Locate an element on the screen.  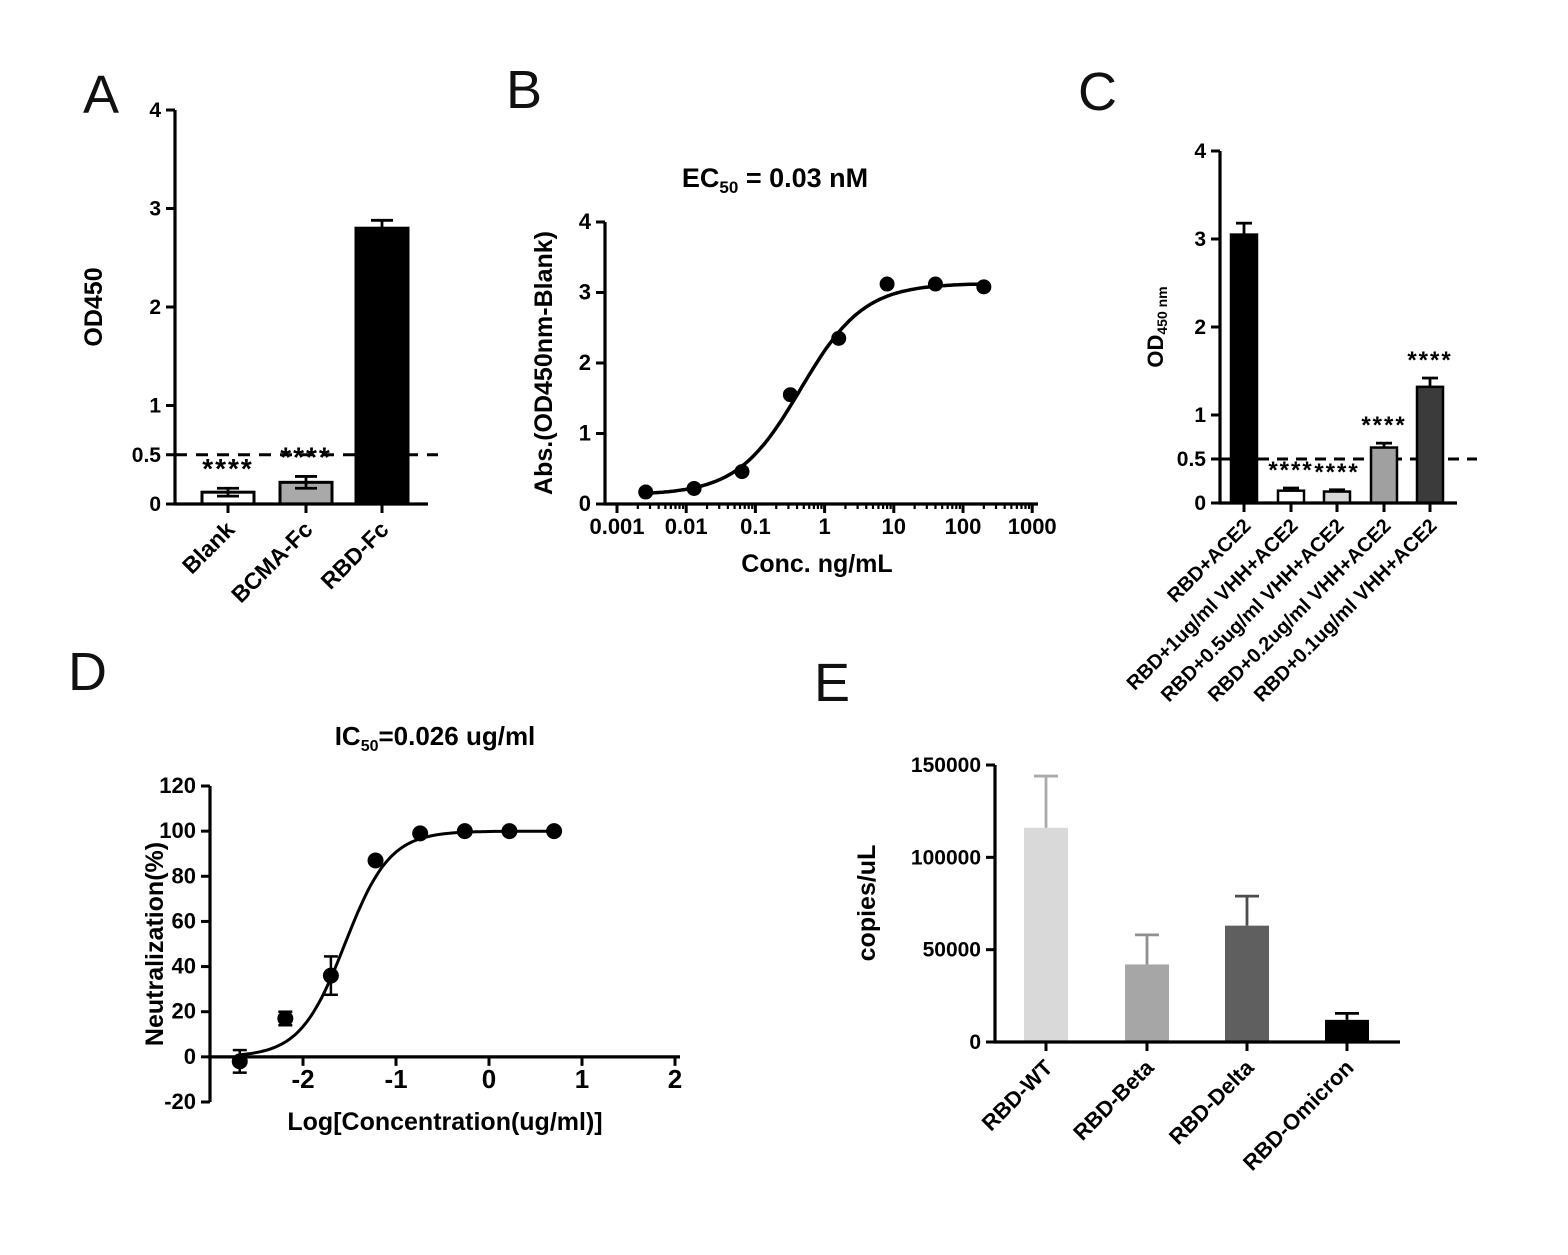
bar-RBD-Delta is located at coordinates (1247, 983).